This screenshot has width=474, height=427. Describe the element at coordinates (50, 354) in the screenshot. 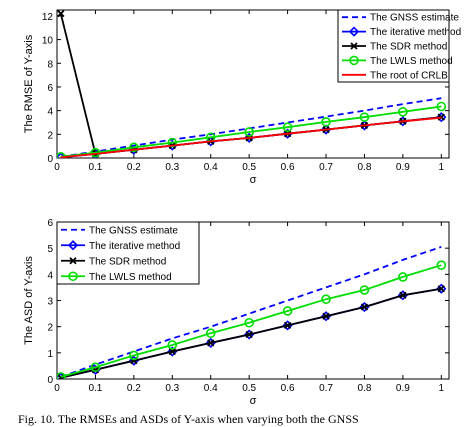

I see `y-tick-label: 1` at that location.